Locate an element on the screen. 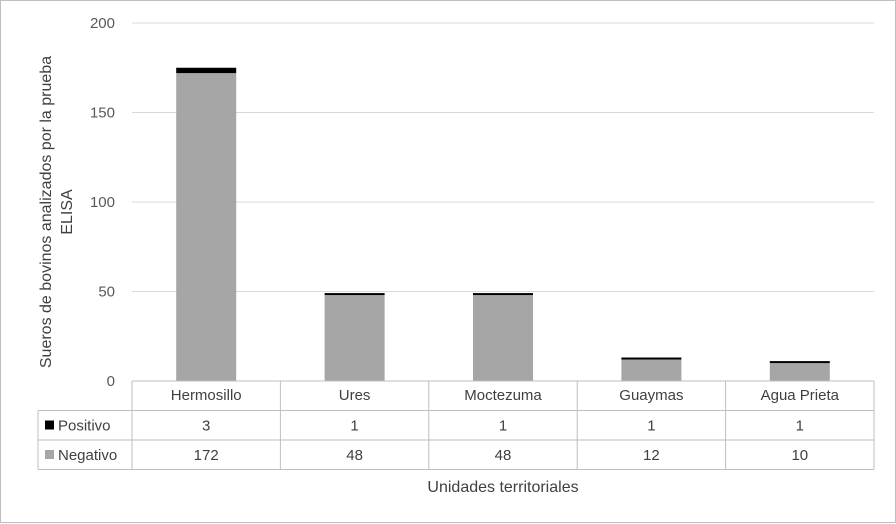  y-axis-title-line2: ELISA is located at coordinates (67, 212).